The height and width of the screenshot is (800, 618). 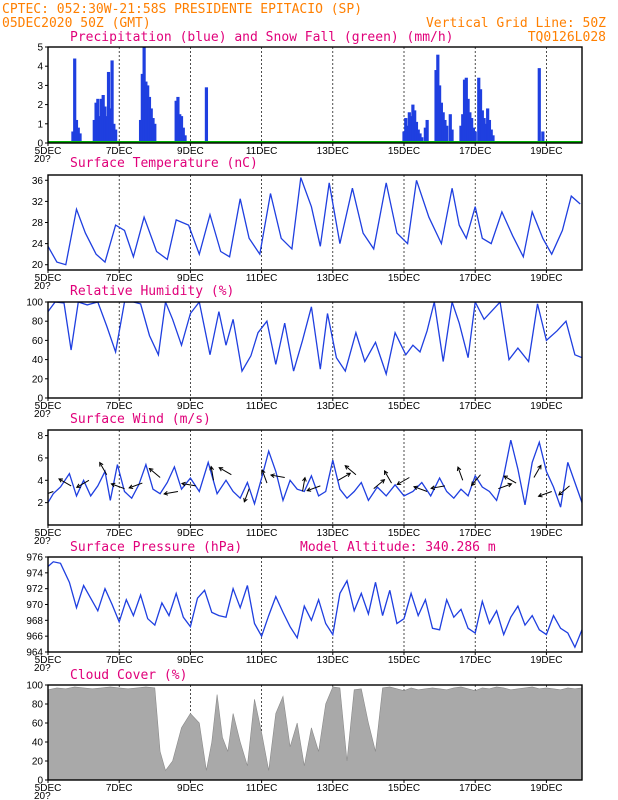 I want to click on x-tick-label: 7DEC, so click(x=119, y=660).